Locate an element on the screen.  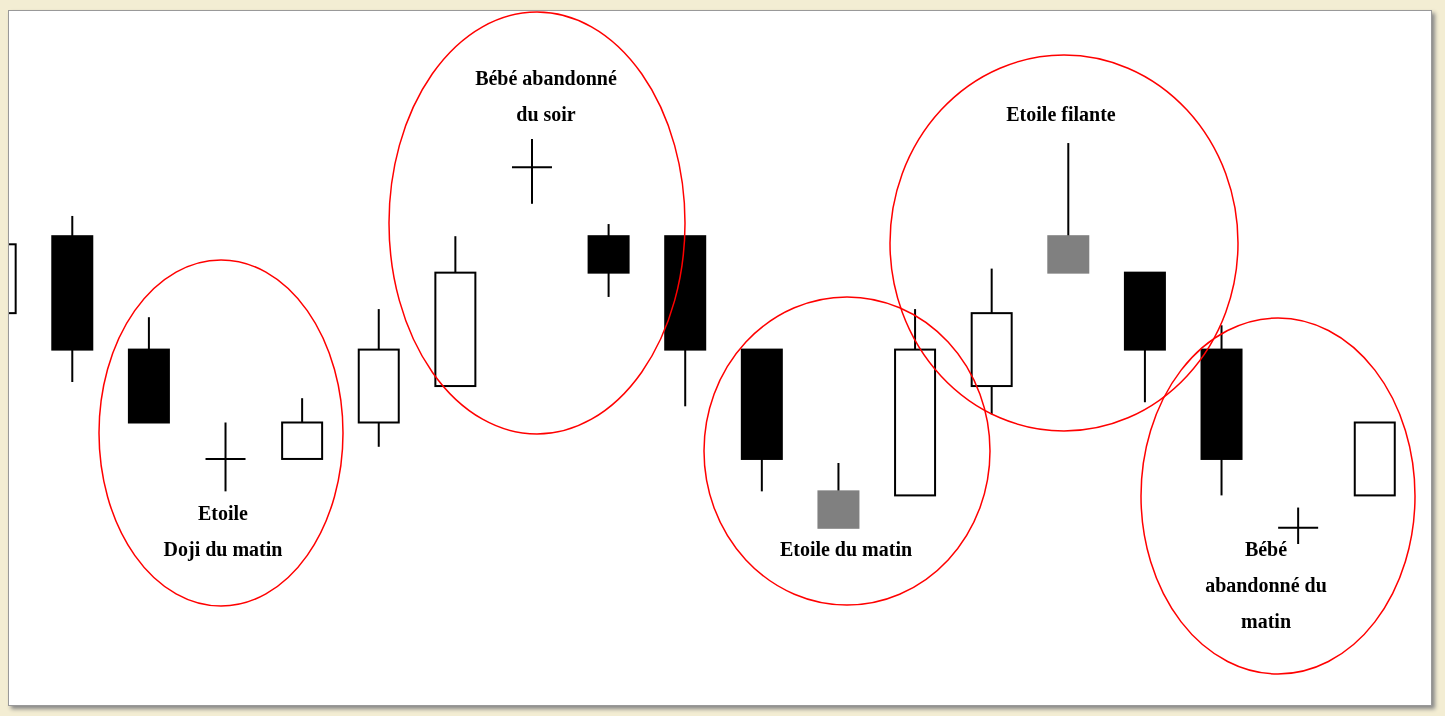
annotation: Etoile Doji du matin is located at coordinates (223, 531).